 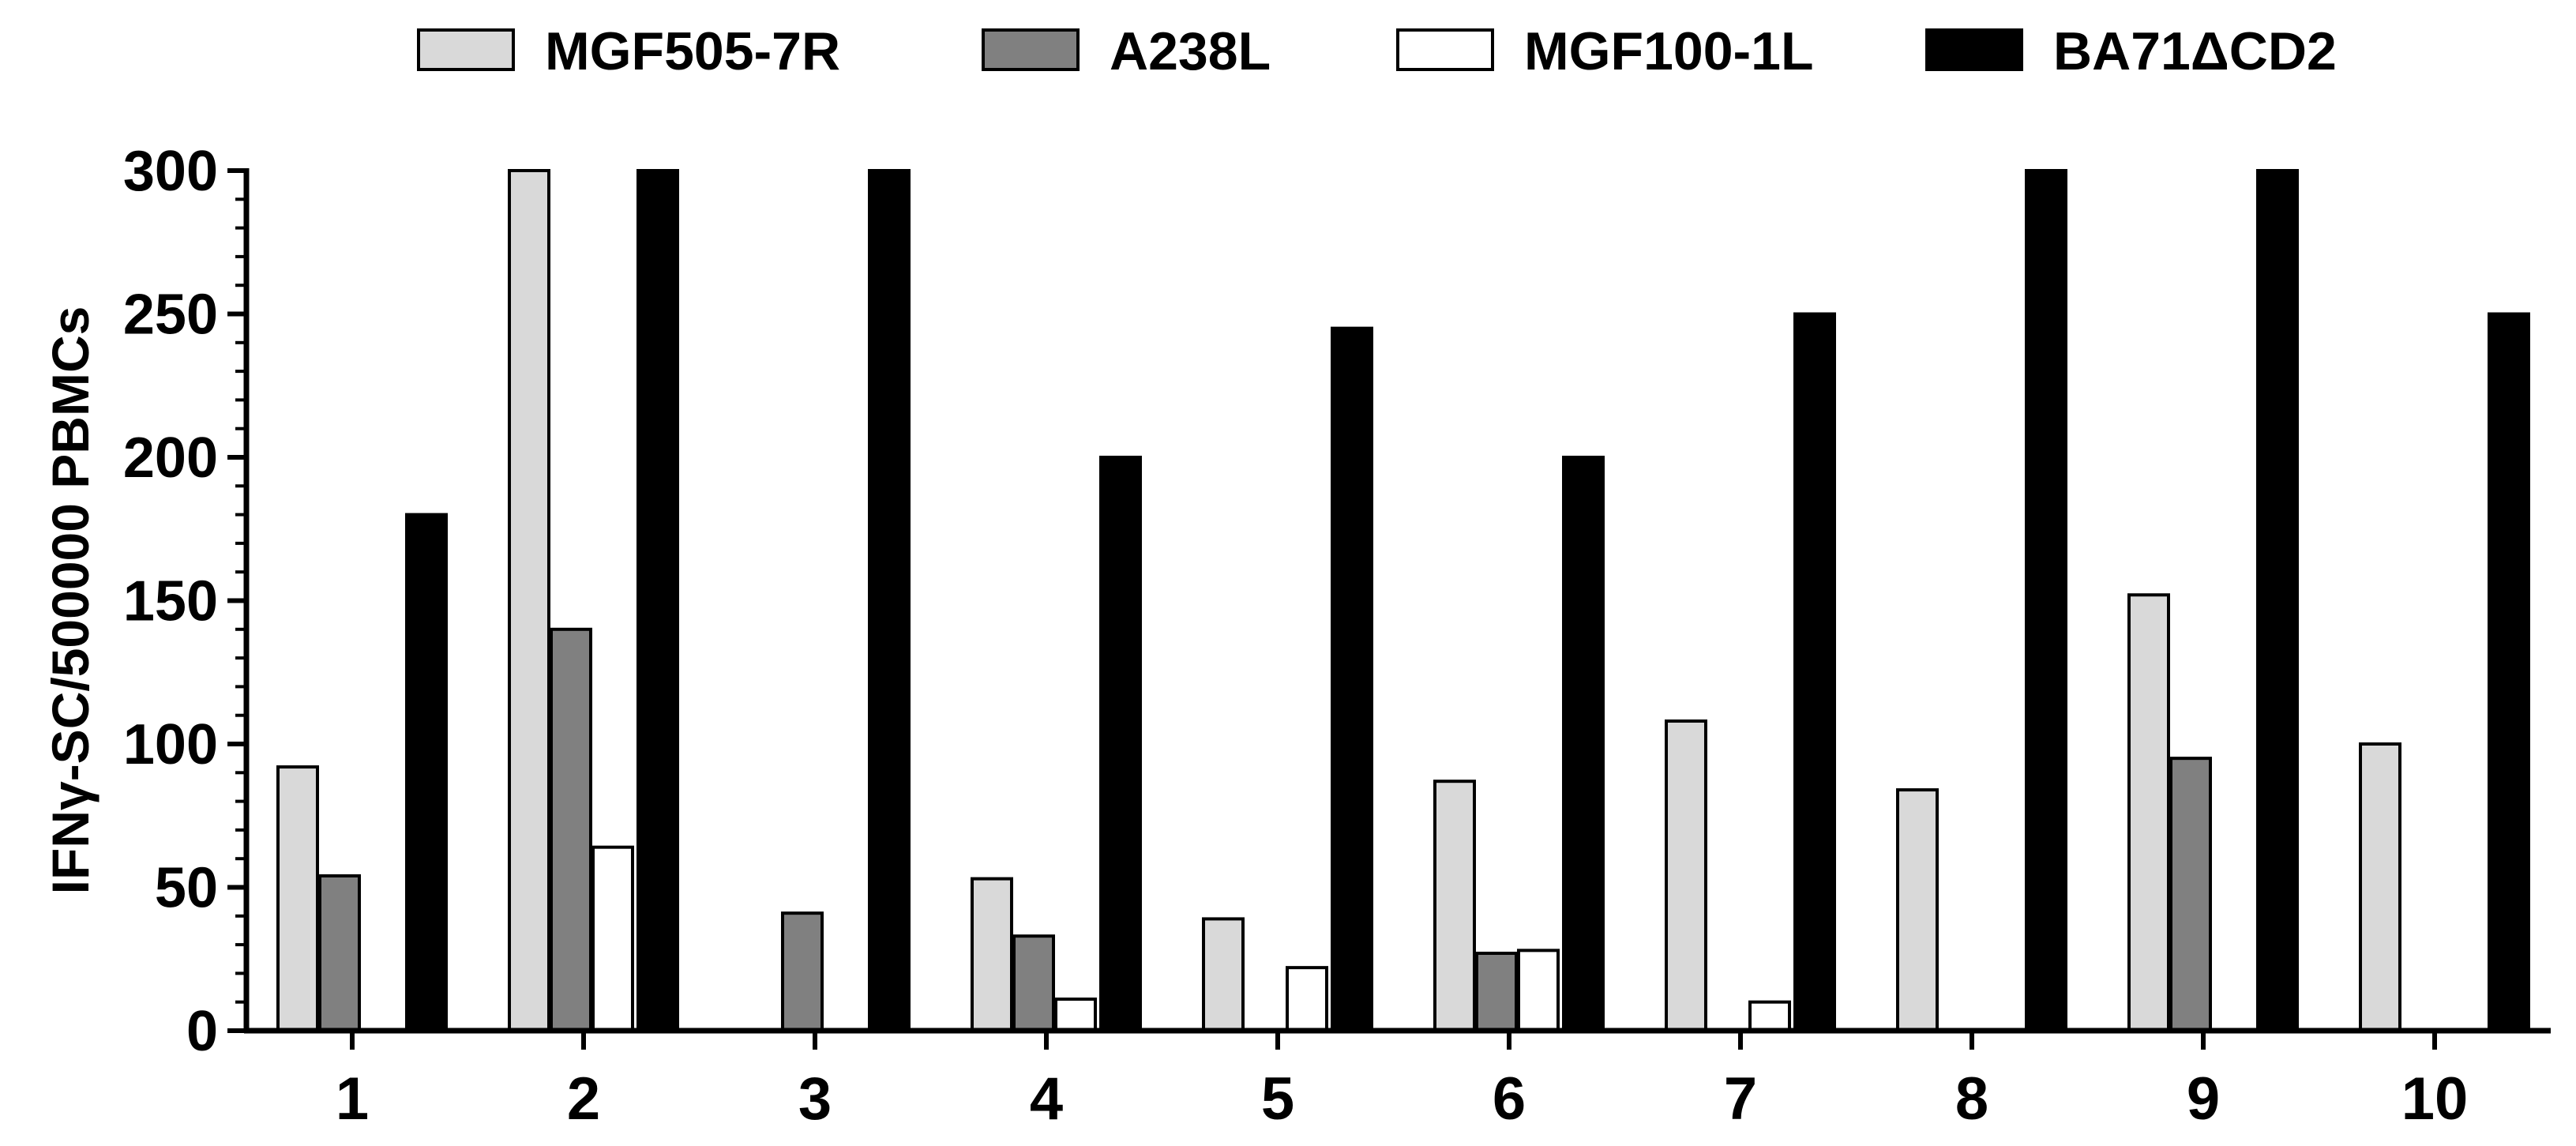 I want to click on y-tick-label: 150, so click(x=170, y=601).